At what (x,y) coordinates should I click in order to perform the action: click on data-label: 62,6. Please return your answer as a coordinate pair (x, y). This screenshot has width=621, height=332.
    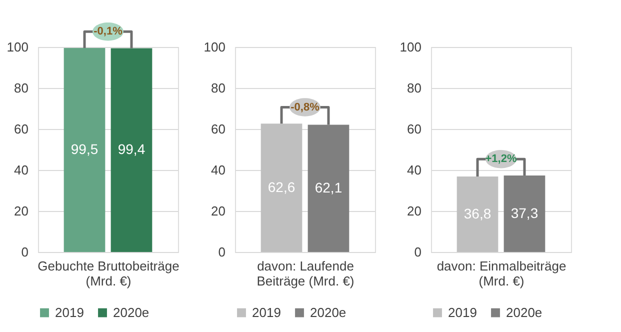
    Looking at the image, I should click on (282, 186).